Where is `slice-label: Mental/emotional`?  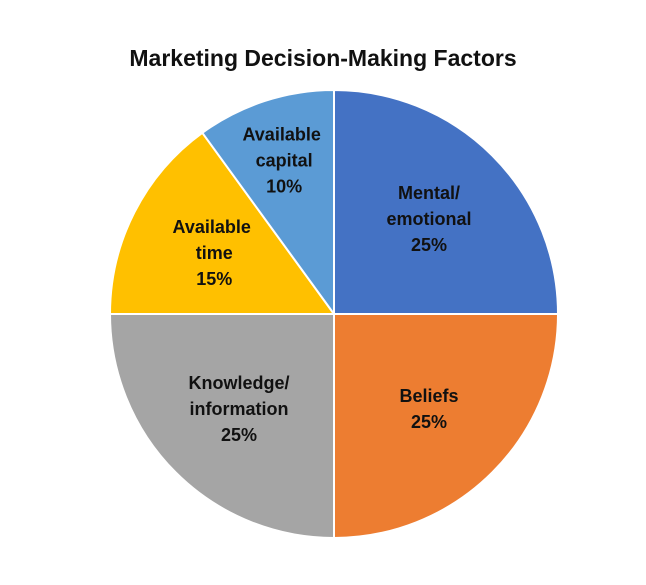 slice-label: Mental/emotional is located at coordinates (429, 206).